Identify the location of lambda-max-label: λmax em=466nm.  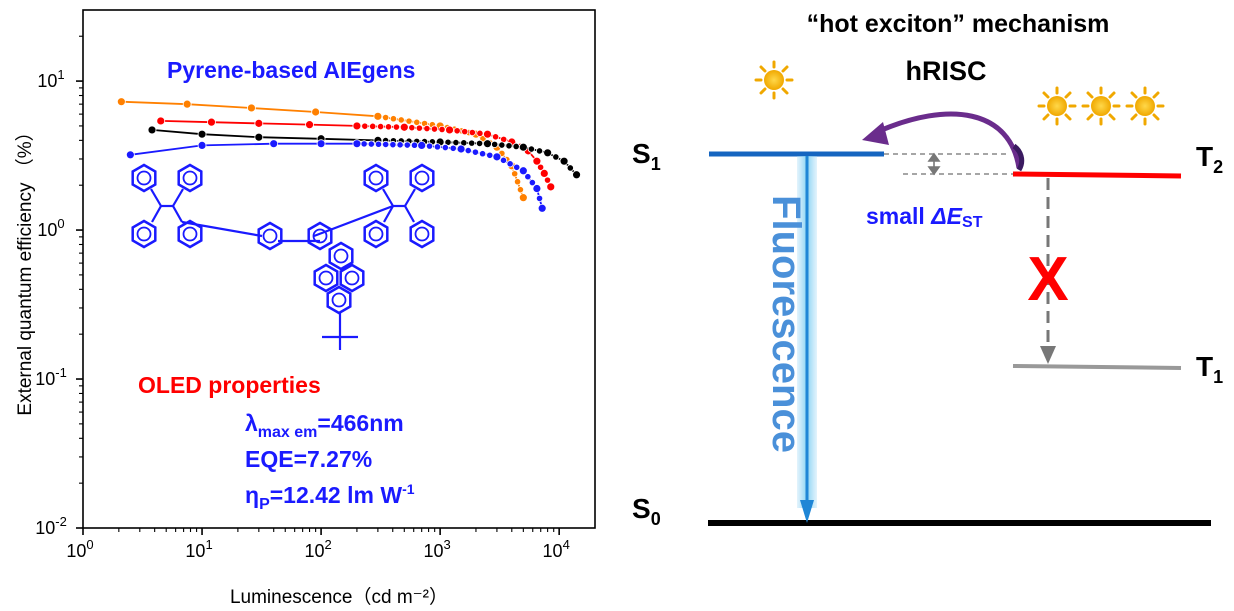
(324, 425).